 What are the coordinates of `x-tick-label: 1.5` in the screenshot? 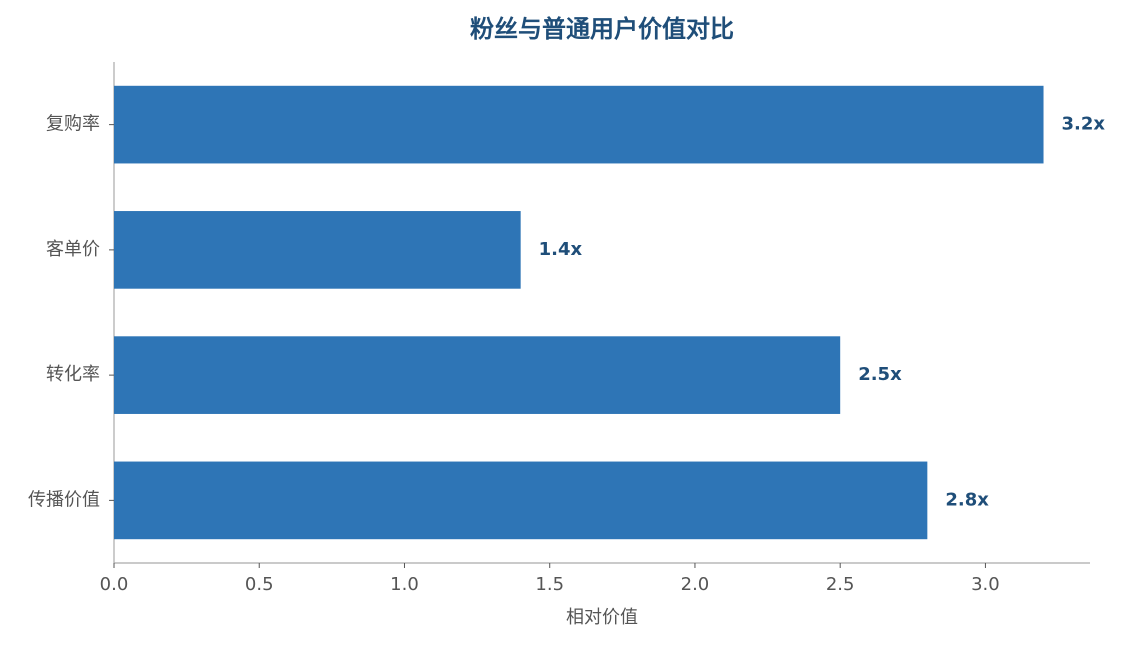 It's located at (549, 584).